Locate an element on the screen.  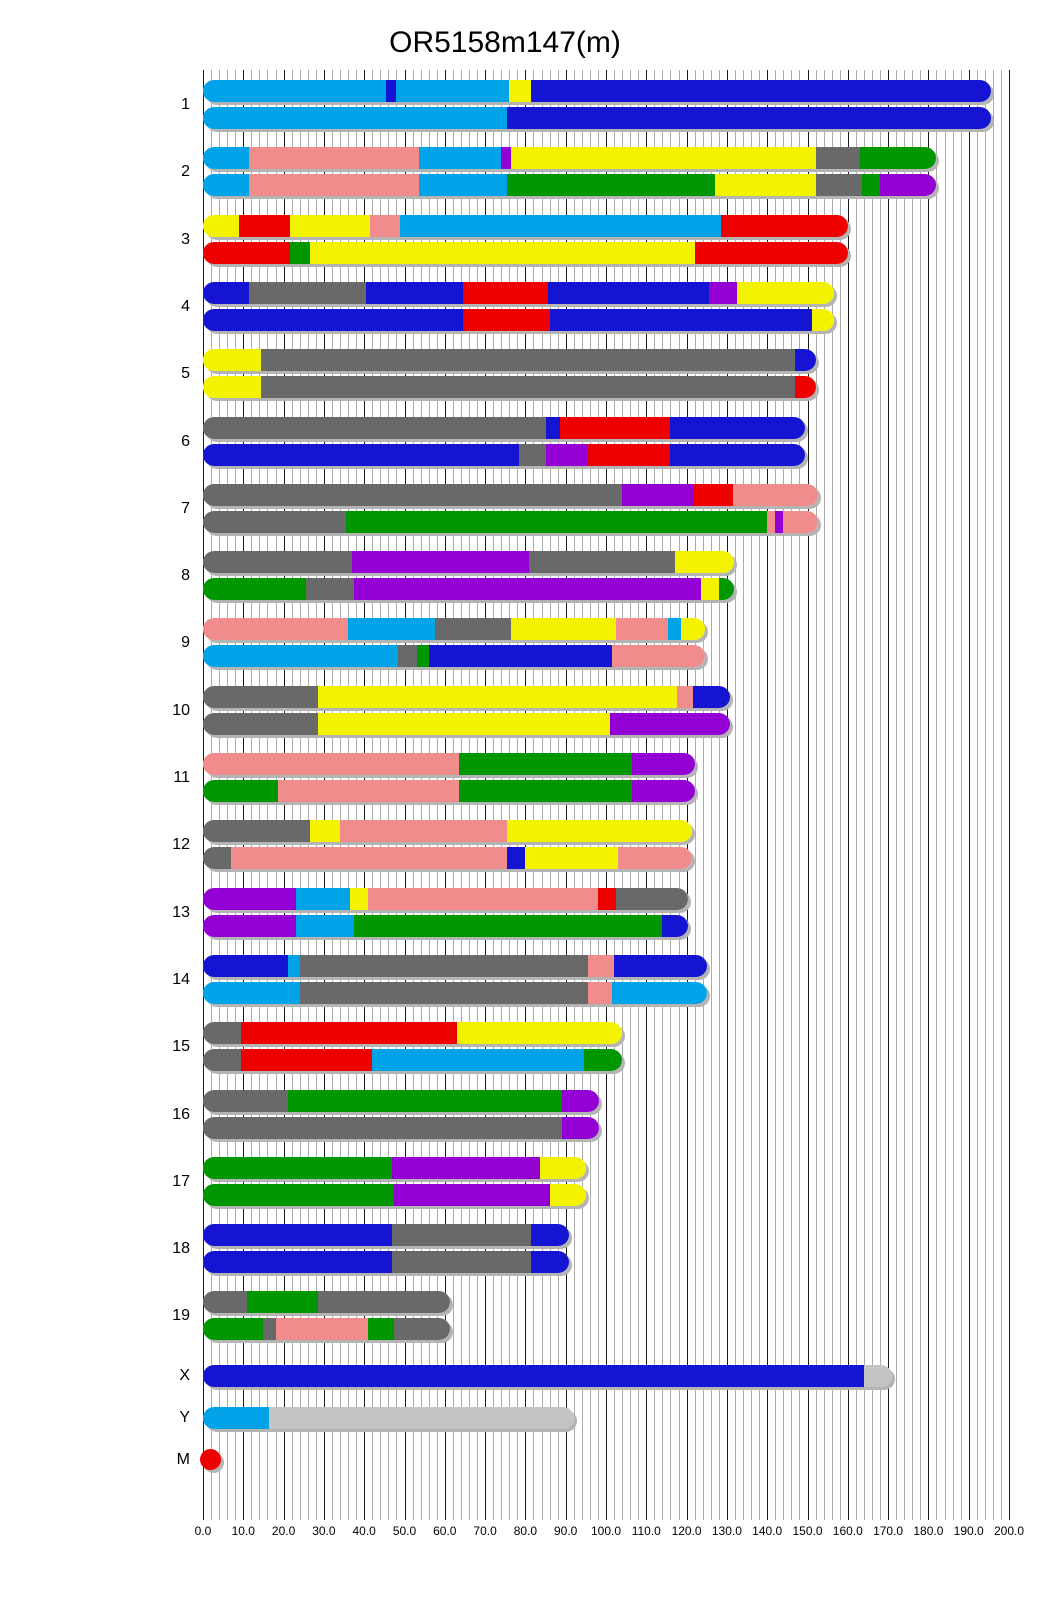
segment-light-gray is located at coordinates (878, 1376).